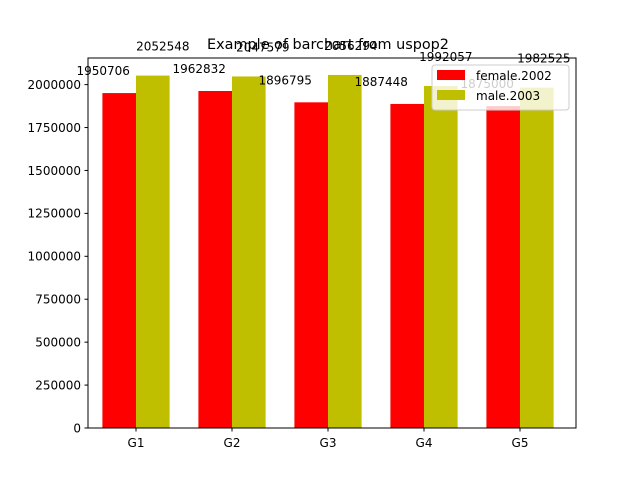 This screenshot has height=485, width=640. Describe the element at coordinates (162, 47) in the screenshot. I see `data-label: 2052548` at that location.